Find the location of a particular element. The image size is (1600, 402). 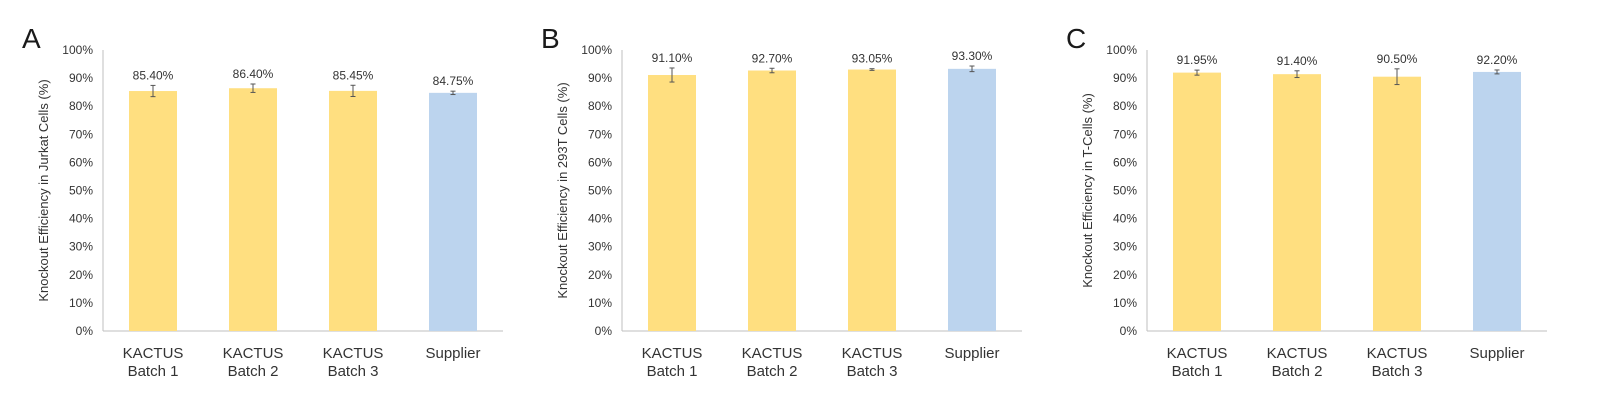

y-tick-label-b: 20% is located at coordinates (600, 275).